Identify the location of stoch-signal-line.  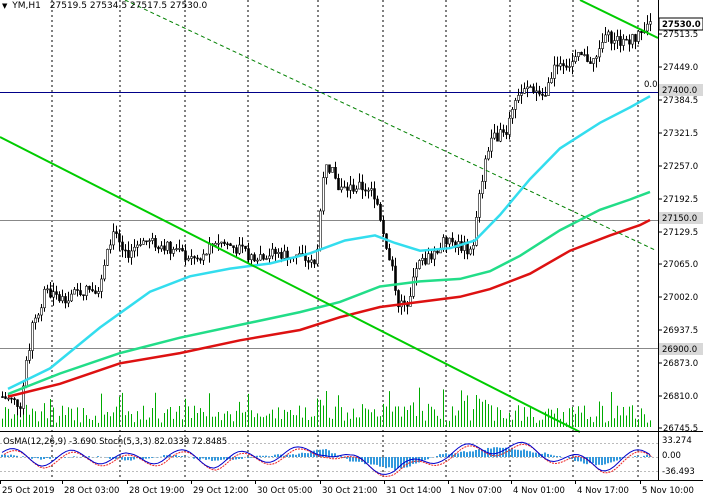
(328, 460).